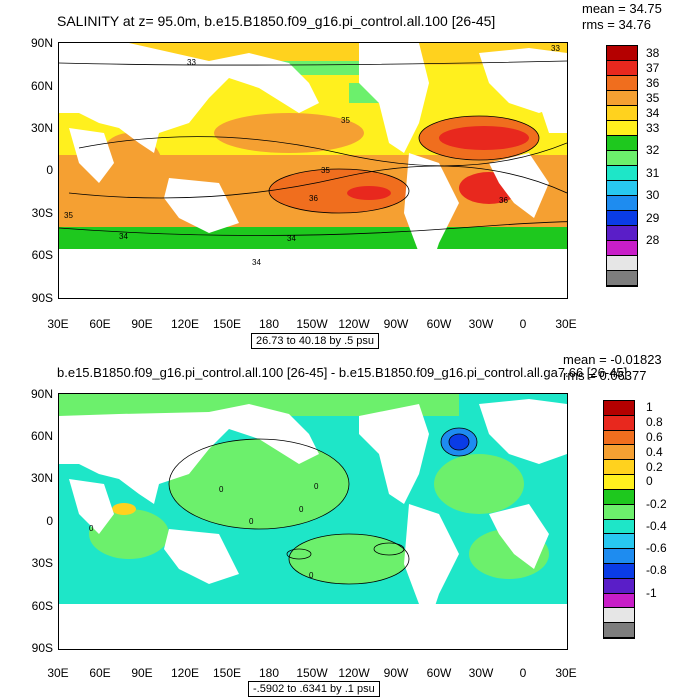 The image size is (700, 700). I want to click on colorbar-label: 38, so click(653, 52).